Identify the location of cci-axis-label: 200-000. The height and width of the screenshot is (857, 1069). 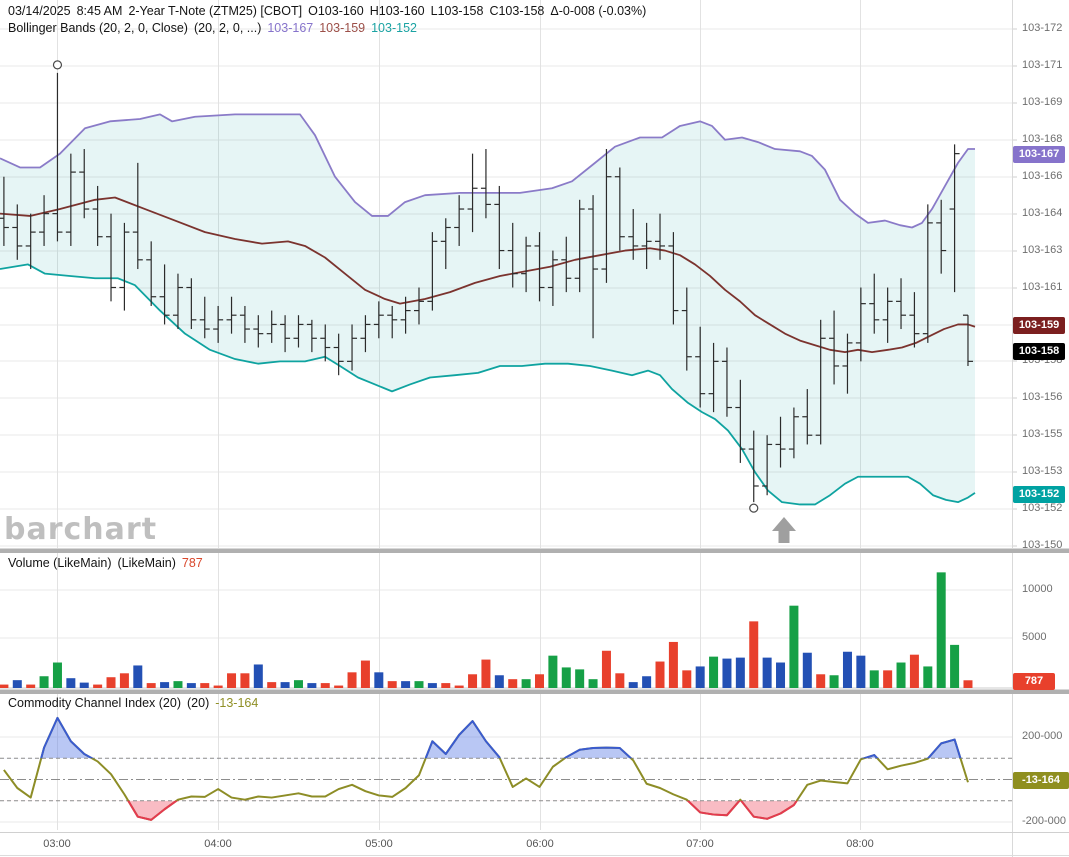
(1042, 736).